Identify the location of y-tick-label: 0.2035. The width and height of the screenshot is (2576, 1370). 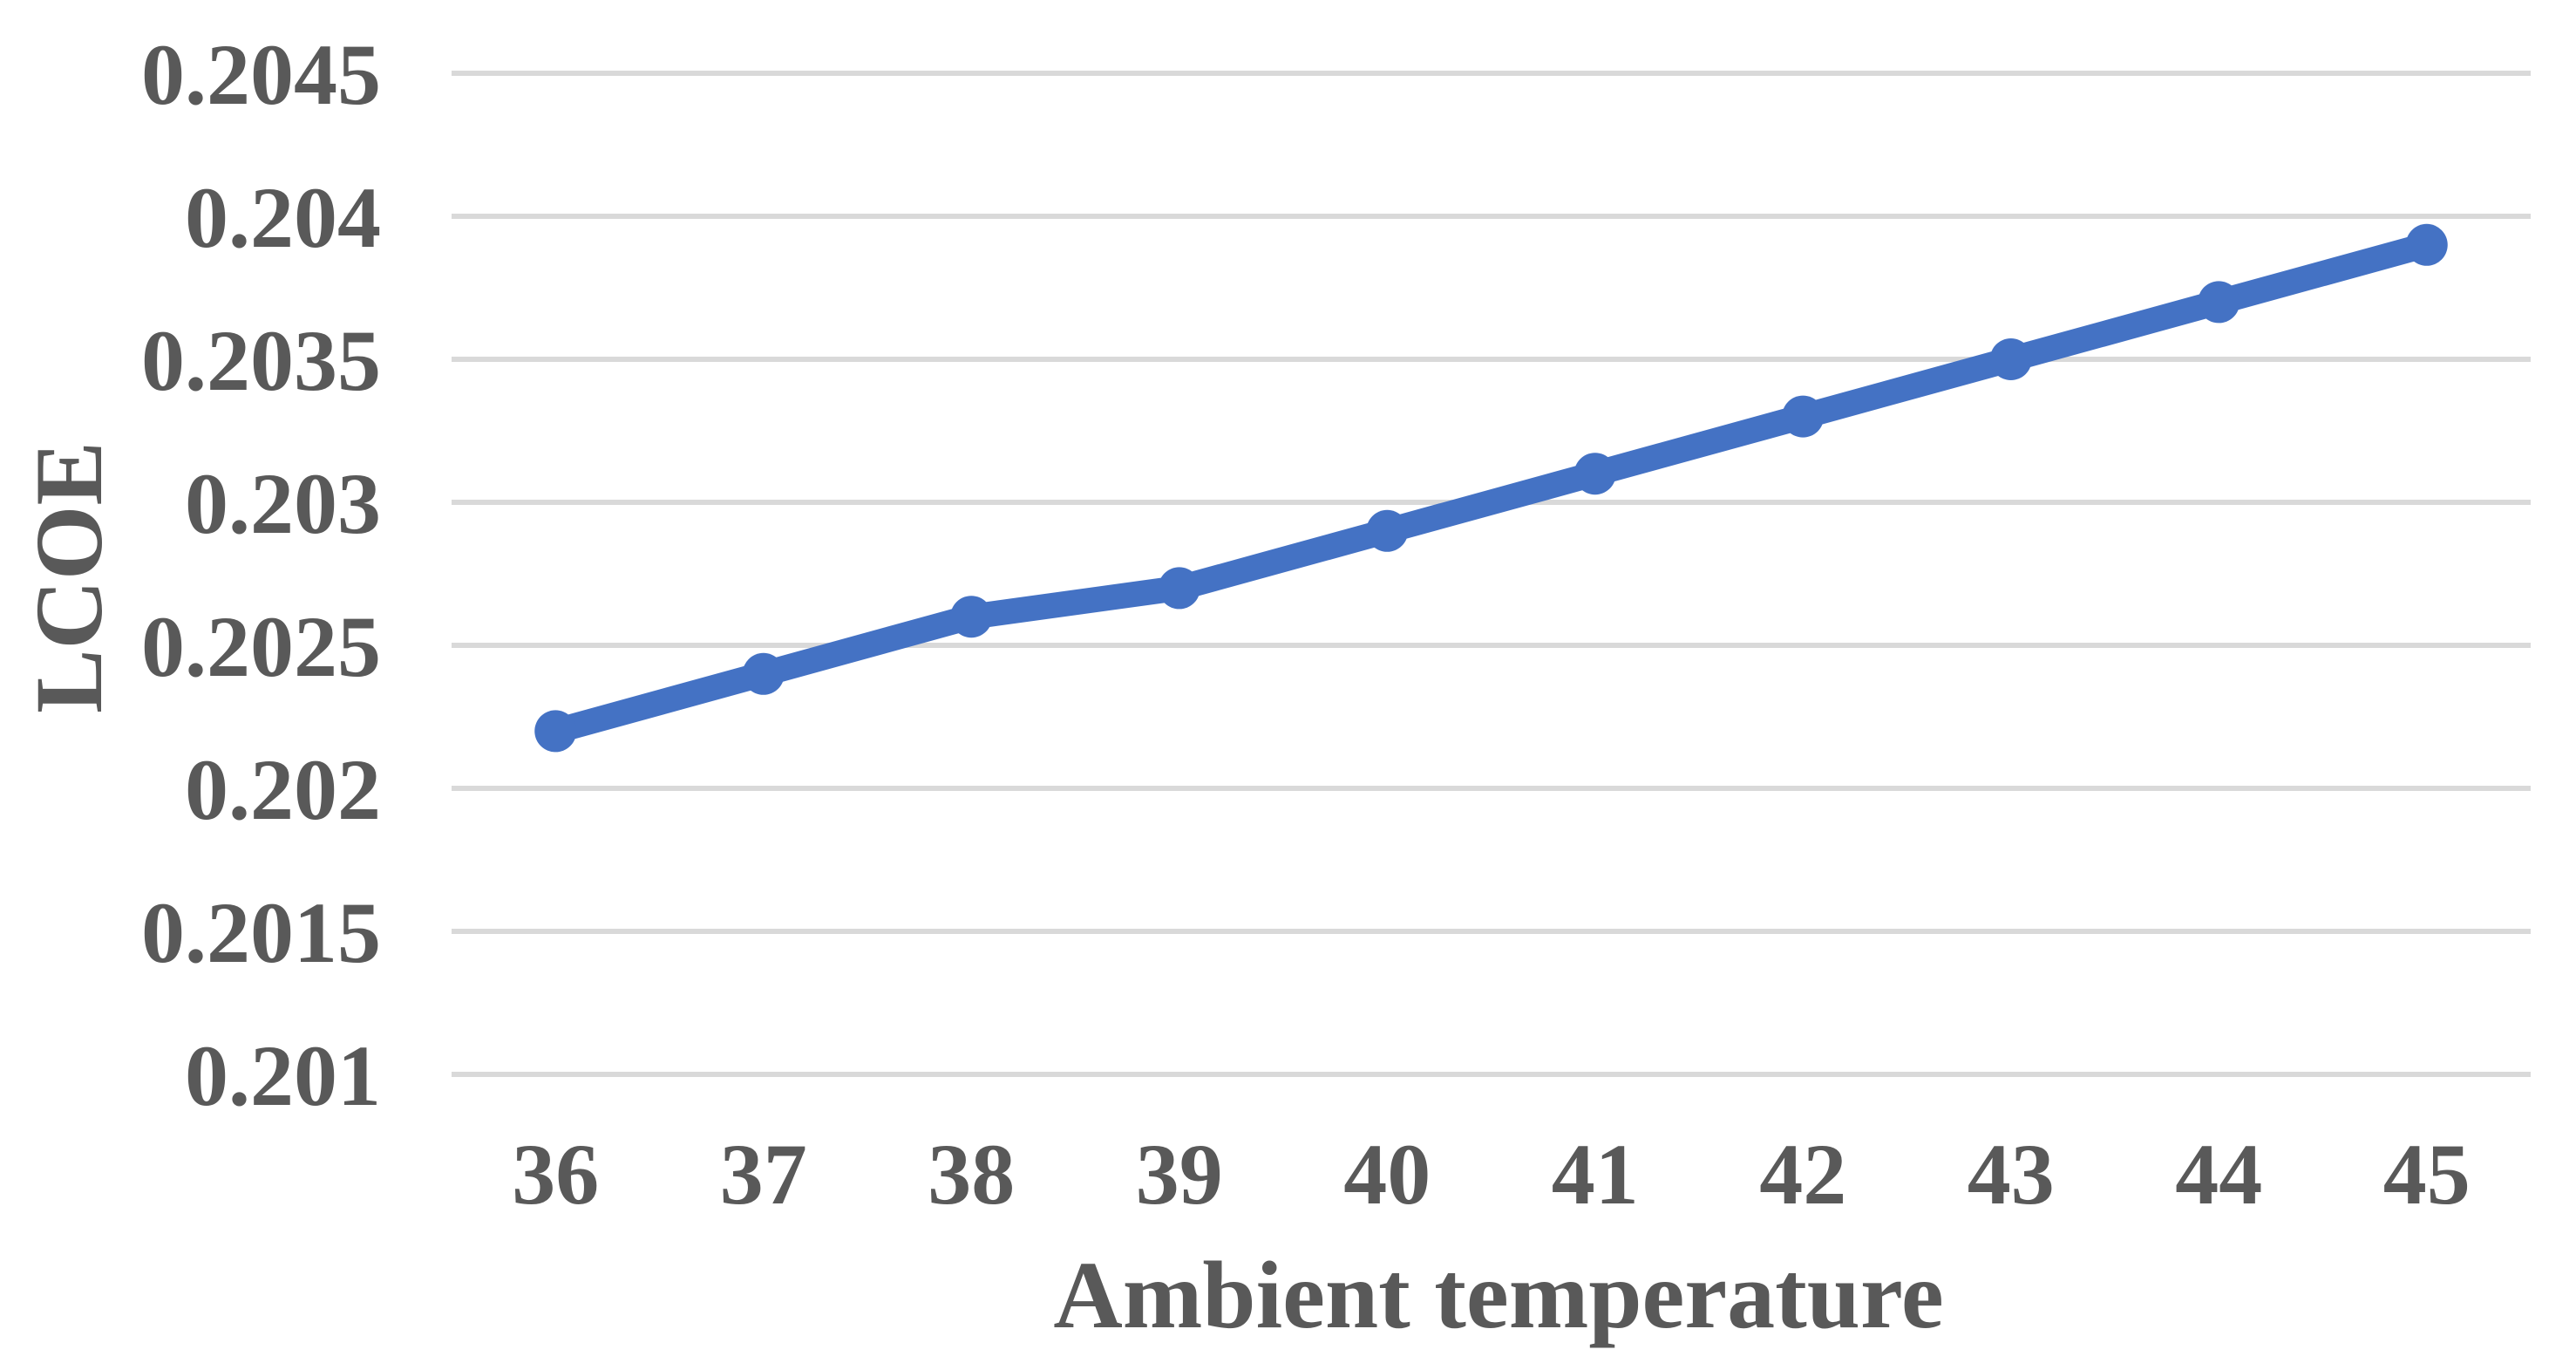
(261, 360).